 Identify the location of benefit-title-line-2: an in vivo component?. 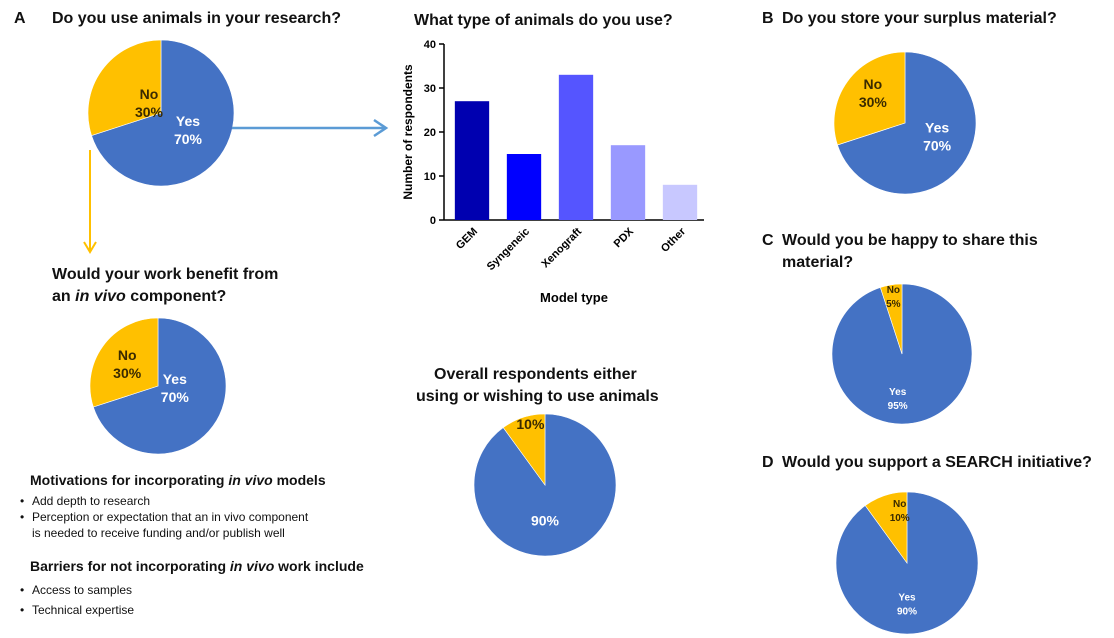
(139, 296).